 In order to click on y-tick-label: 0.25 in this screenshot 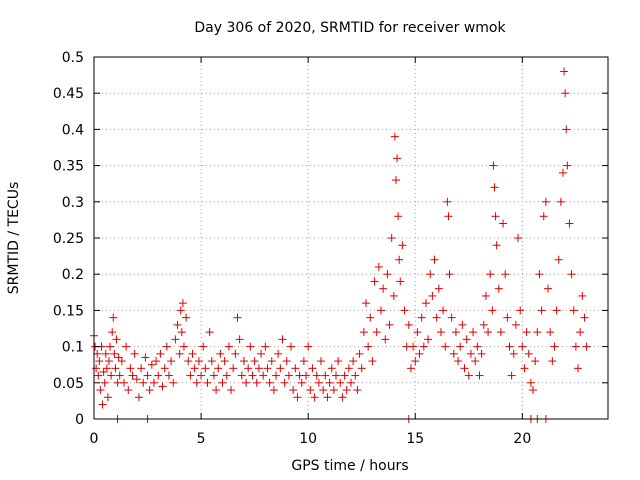, I will do `click(68, 239)`.